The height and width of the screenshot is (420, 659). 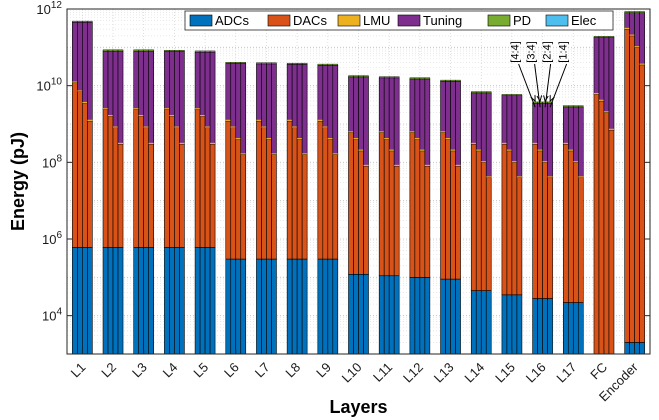 What do you see at coordinates (499, 20) in the screenshot?
I see `legend-swatch` at bounding box center [499, 20].